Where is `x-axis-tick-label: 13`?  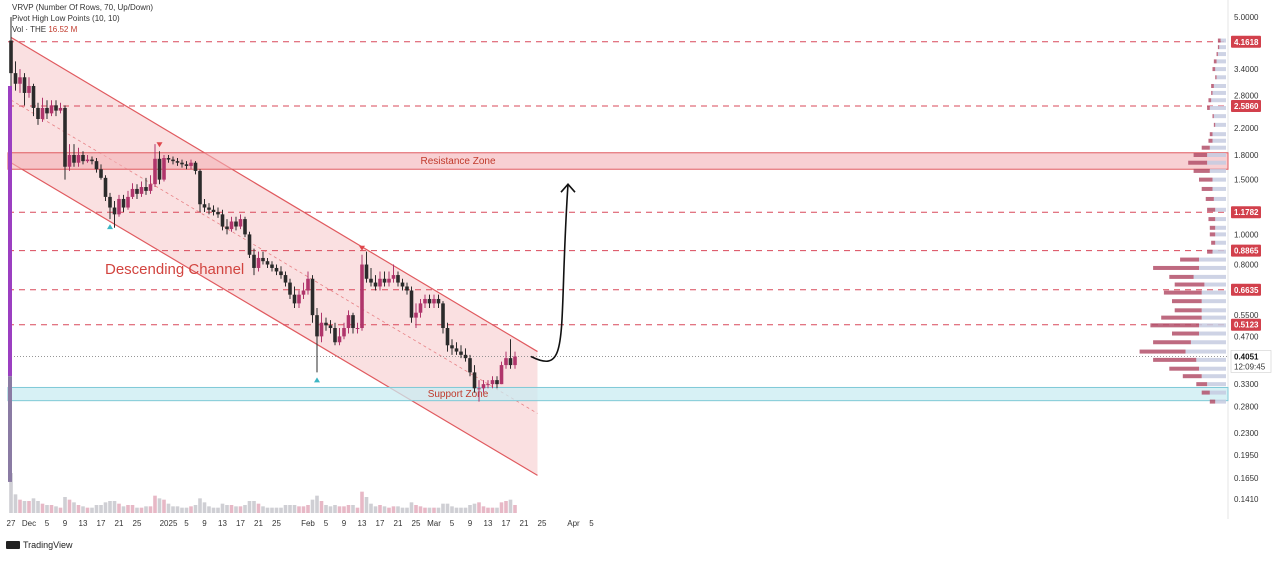
x-axis-tick-label: 13 is located at coordinates (83, 523).